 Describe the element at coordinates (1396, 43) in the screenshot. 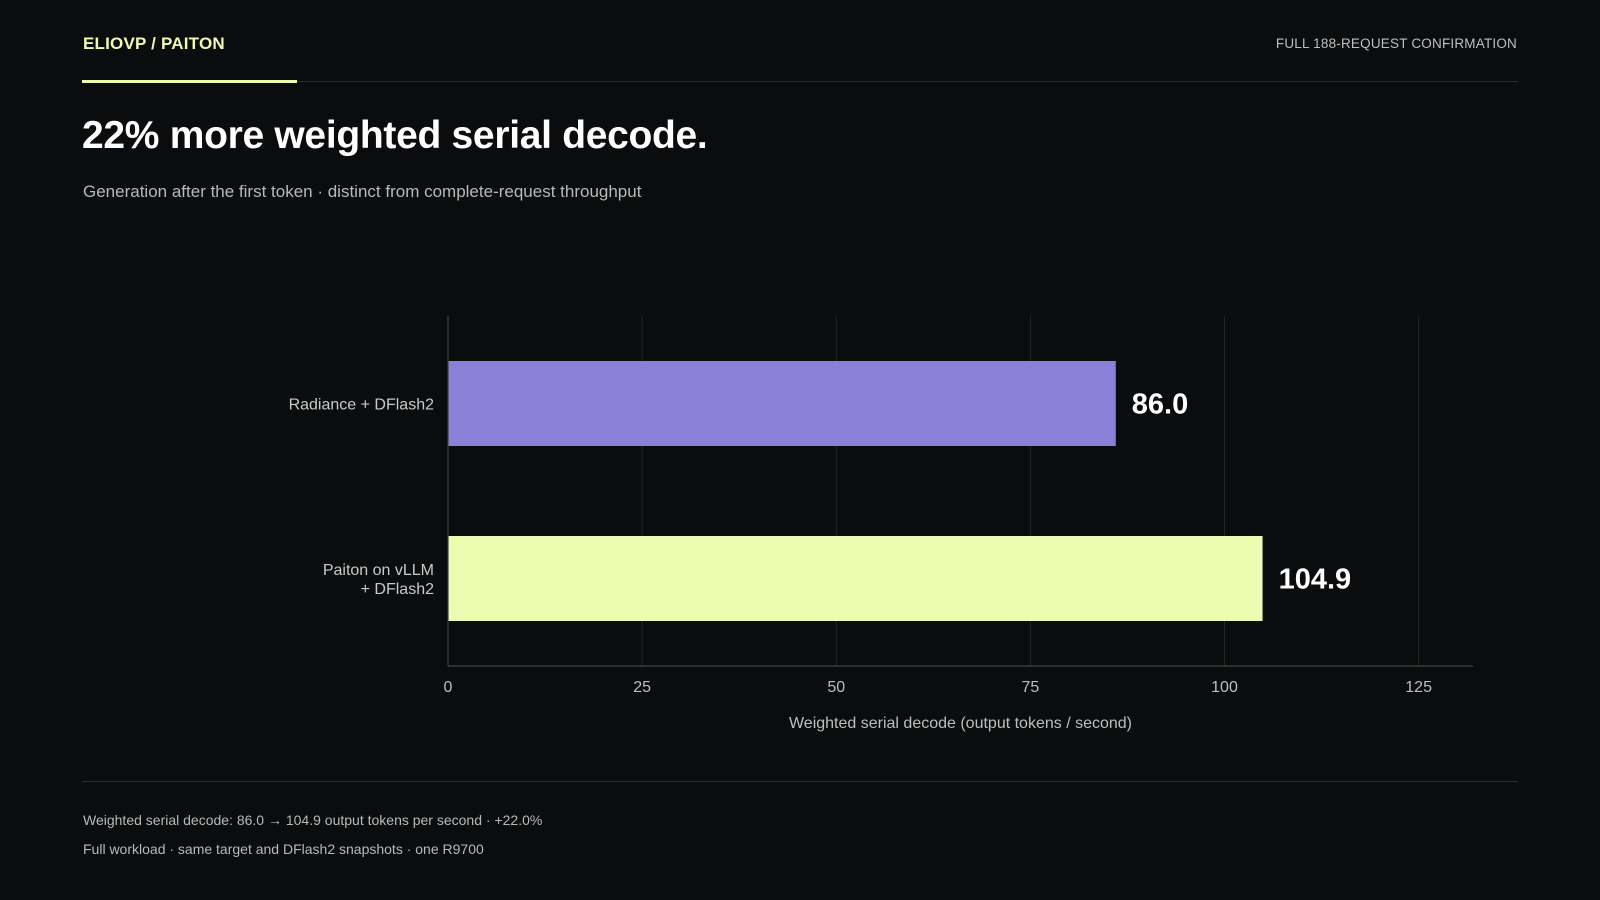

I see `header-right-label: FULL 188-REQUEST CONFIRMATION` at that location.